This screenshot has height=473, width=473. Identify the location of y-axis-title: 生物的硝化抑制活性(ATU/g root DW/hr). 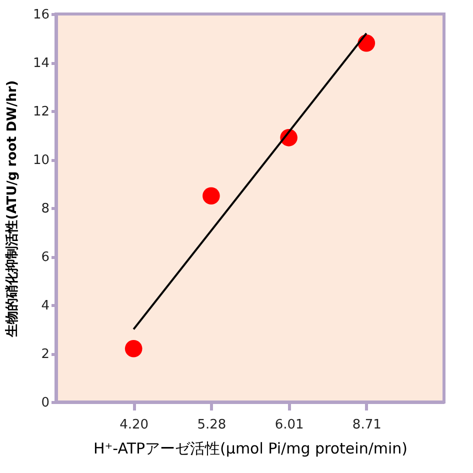
(12, 209).